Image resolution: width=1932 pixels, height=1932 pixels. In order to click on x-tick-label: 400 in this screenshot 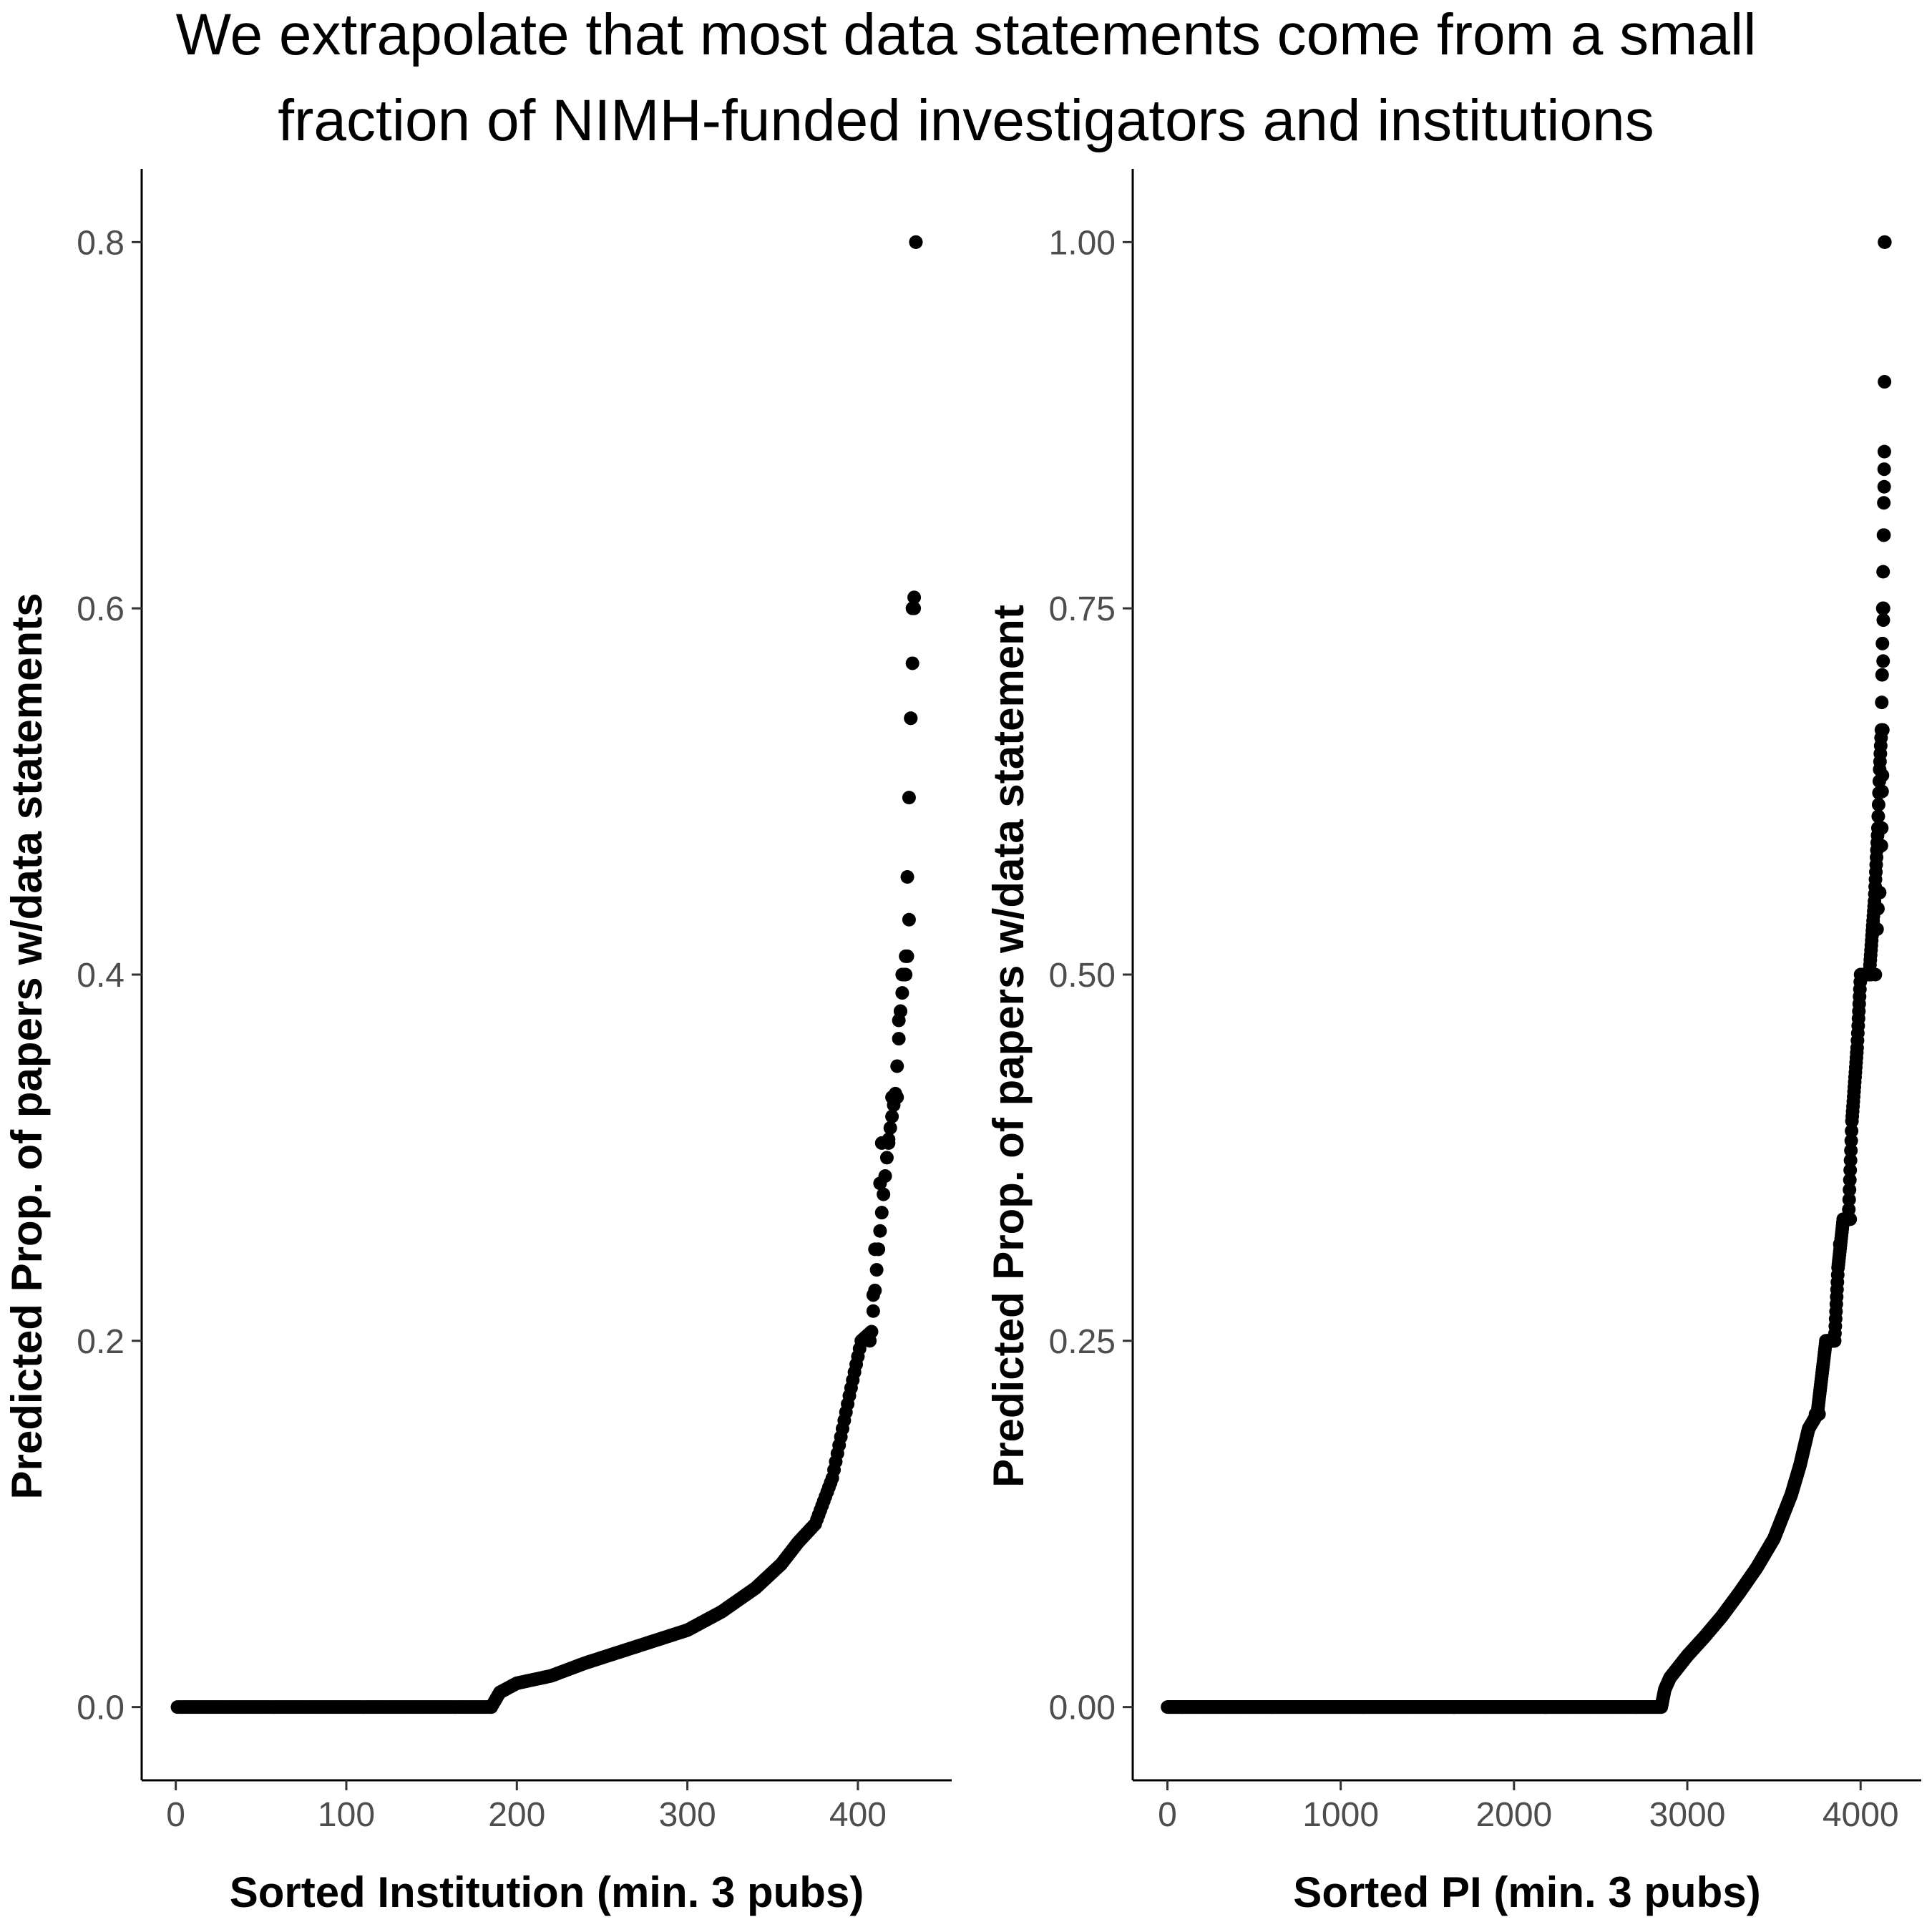, I will do `click(858, 1815)`.